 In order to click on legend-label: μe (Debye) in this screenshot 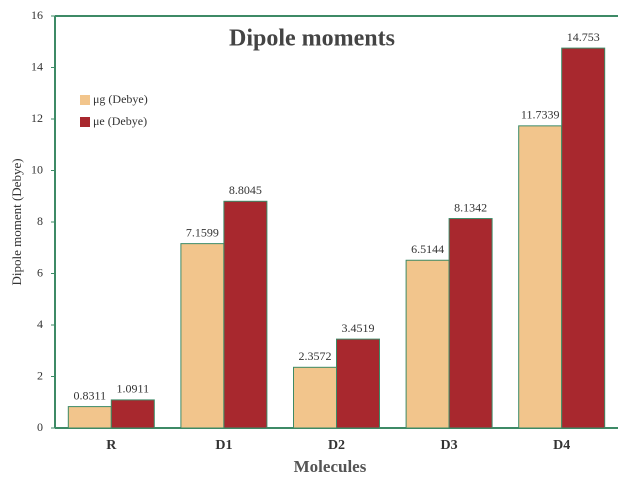, I will do `click(120, 121)`.